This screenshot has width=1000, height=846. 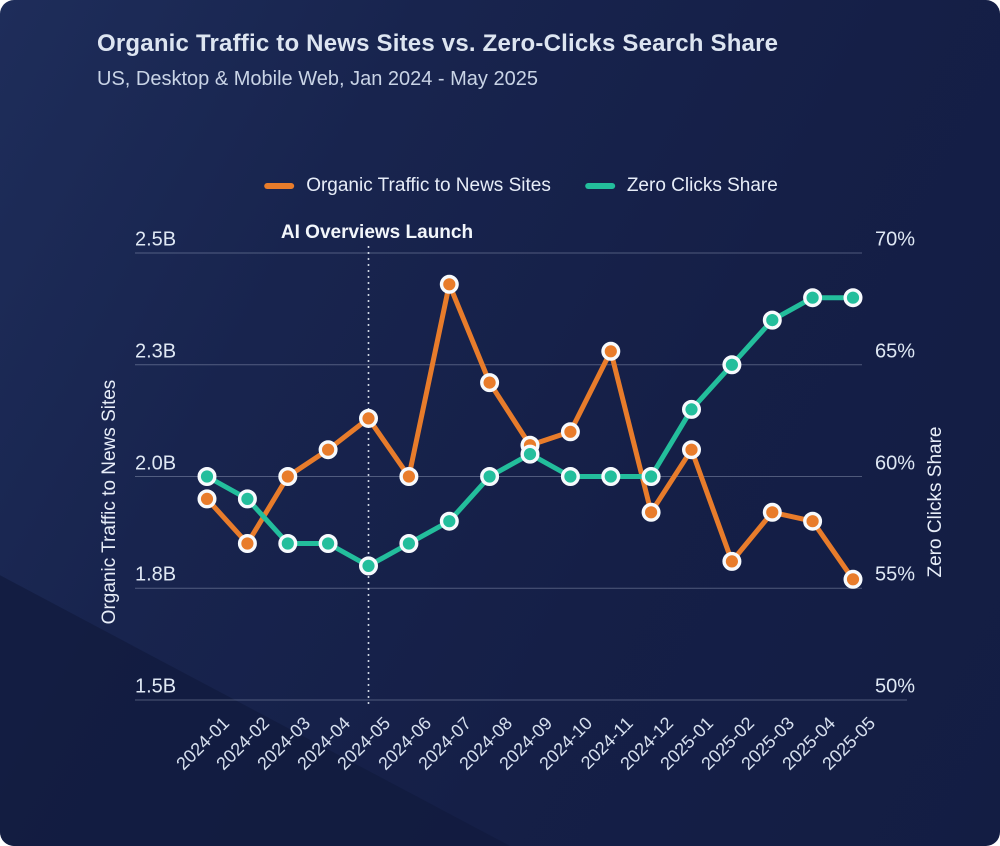 What do you see at coordinates (377, 232) in the screenshot?
I see `ai-overviews-launch-annotation: AI Overviews Launch` at bounding box center [377, 232].